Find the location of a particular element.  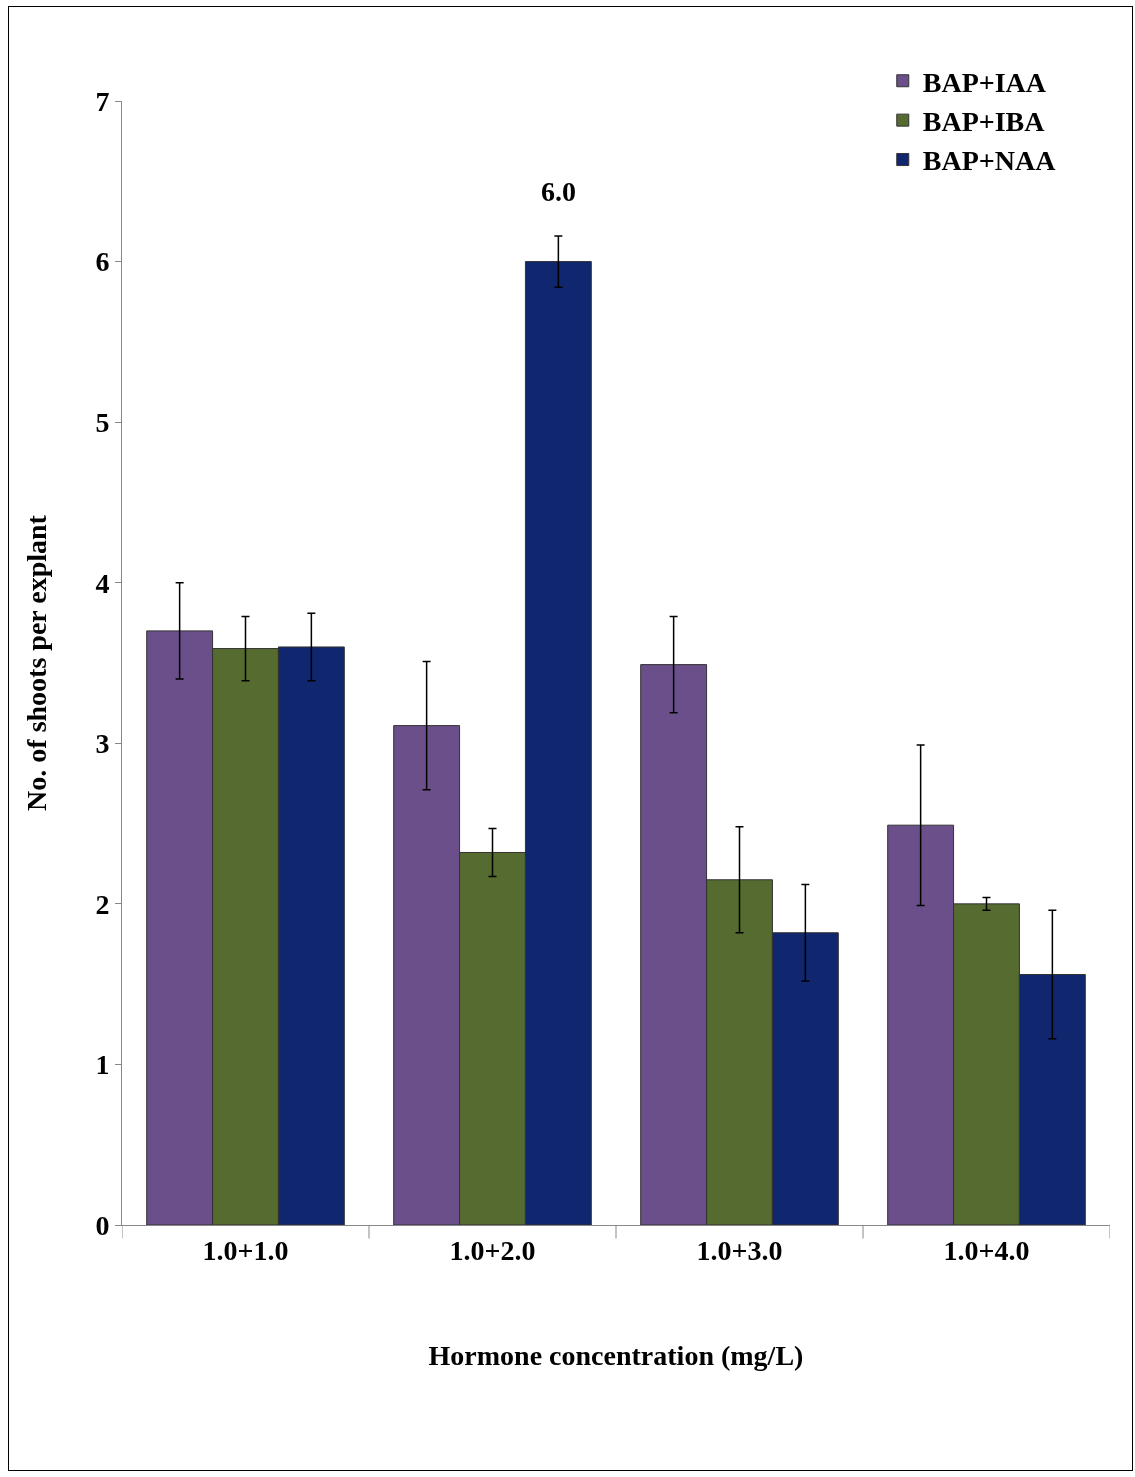

x-tick-label: 1.0+2.0 is located at coordinates (492, 1250).